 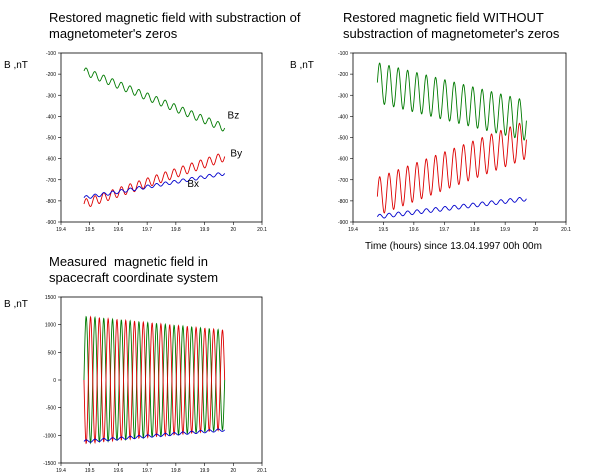 I want to click on chart2-xtick-label: 19.7, so click(x=444, y=230).